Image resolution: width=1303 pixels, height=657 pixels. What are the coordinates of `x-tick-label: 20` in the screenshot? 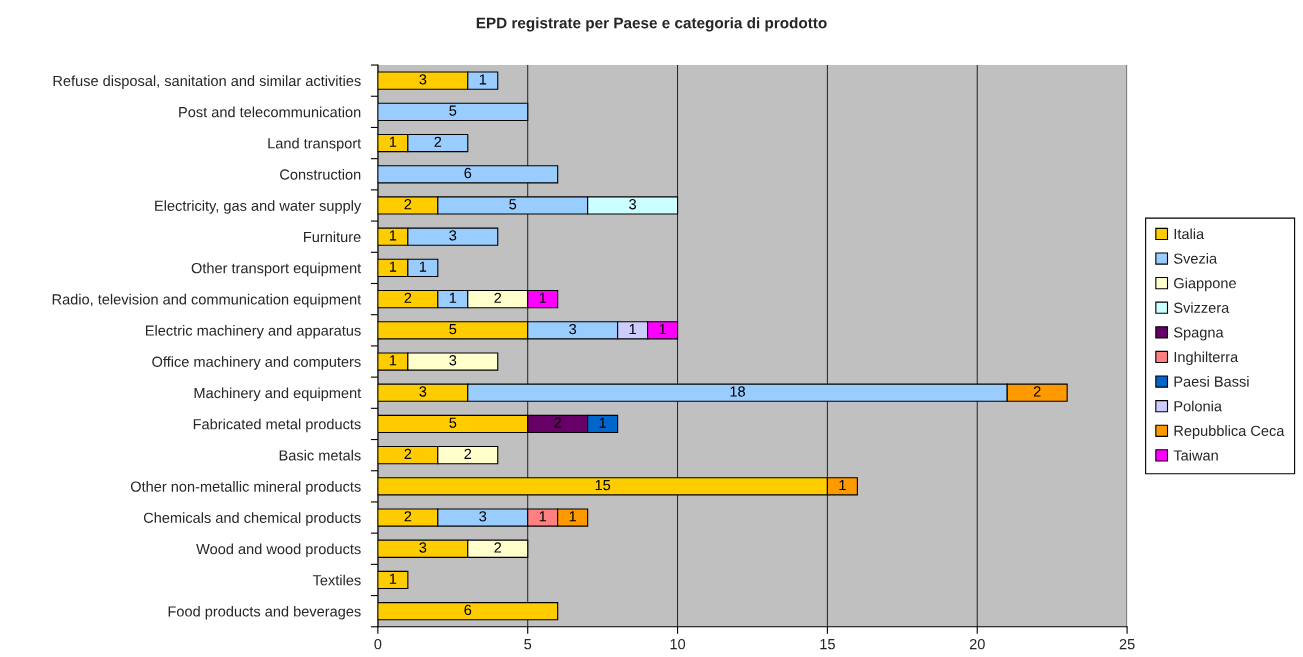 It's located at (977, 644).